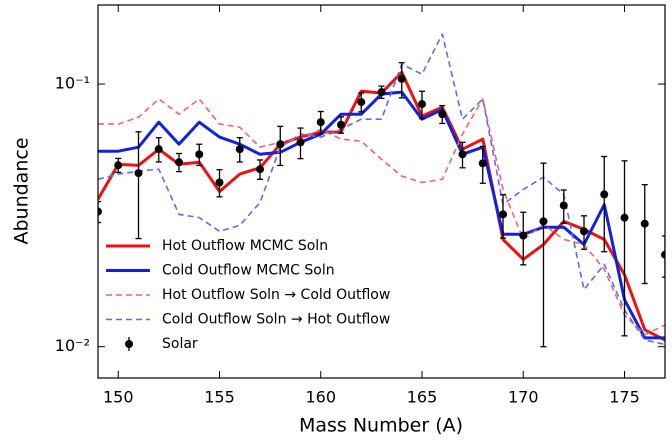  What do you see at coordinates (219, 397) in the screenshot?
I see `x-tick-label: 155` at bounding box center [219, 397].